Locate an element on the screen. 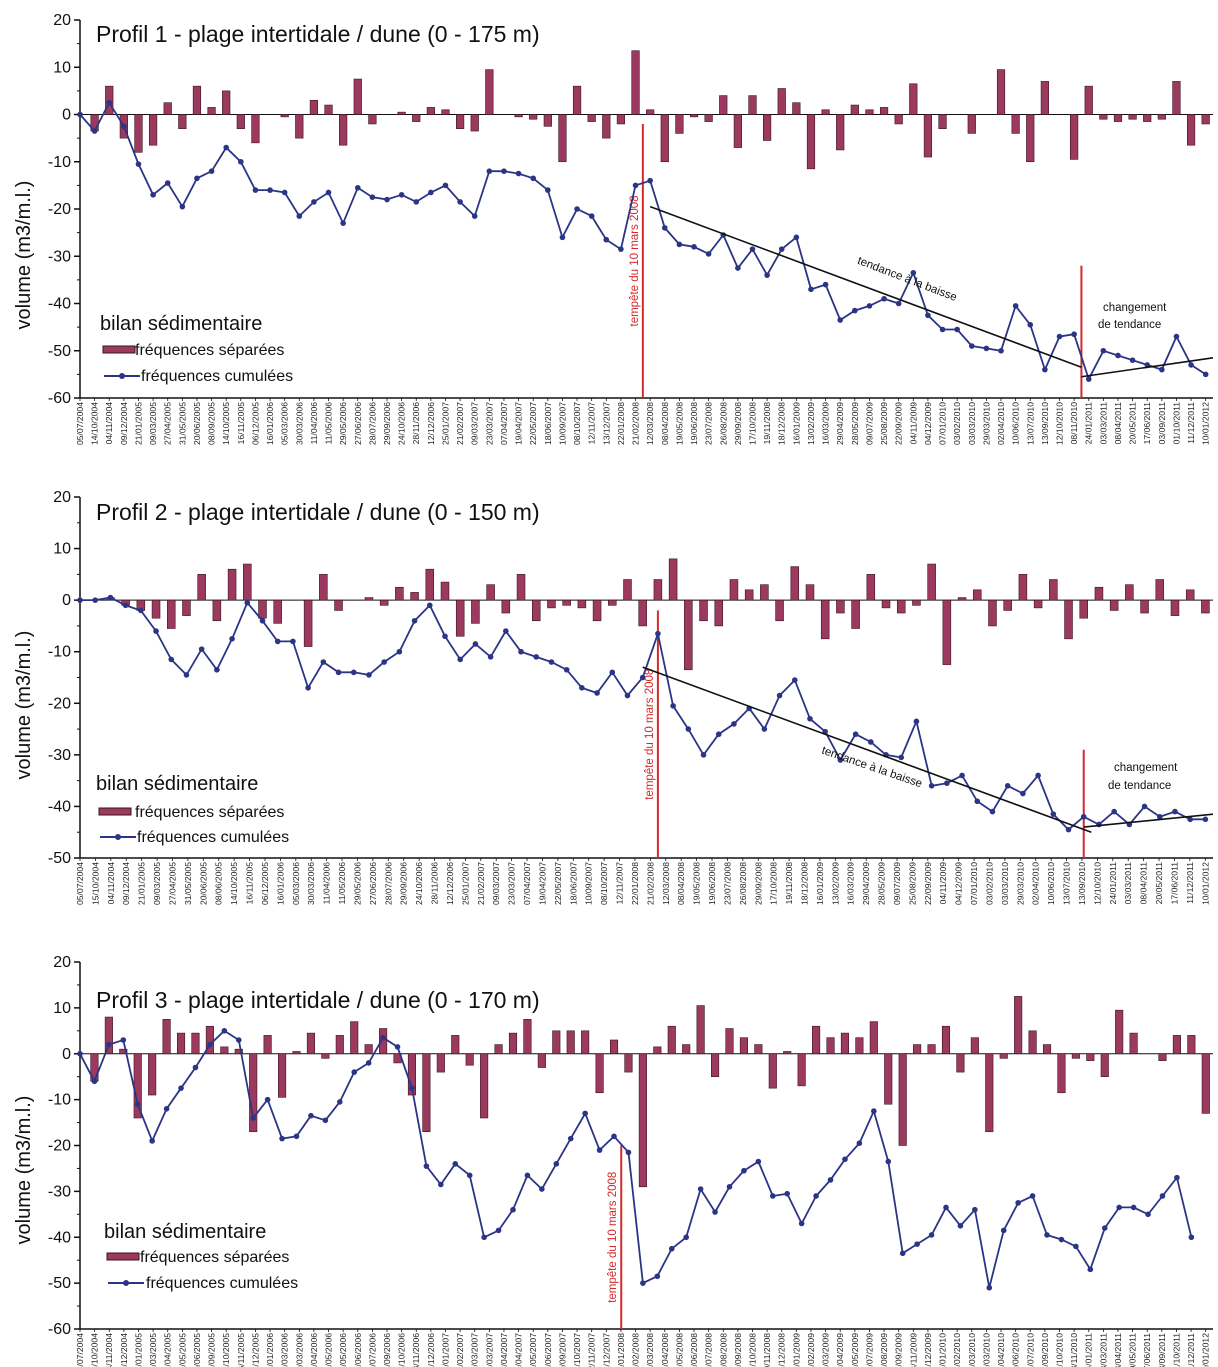 The width and height of the screenshot is (1218, 1367). x-tick-label: 18/12/2008 is located at coordinates (805, 883).